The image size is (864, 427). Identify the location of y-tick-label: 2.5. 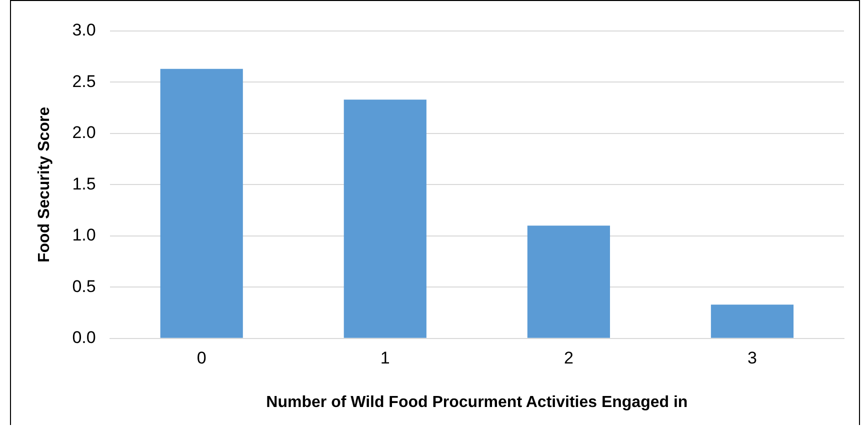
(84, 81).